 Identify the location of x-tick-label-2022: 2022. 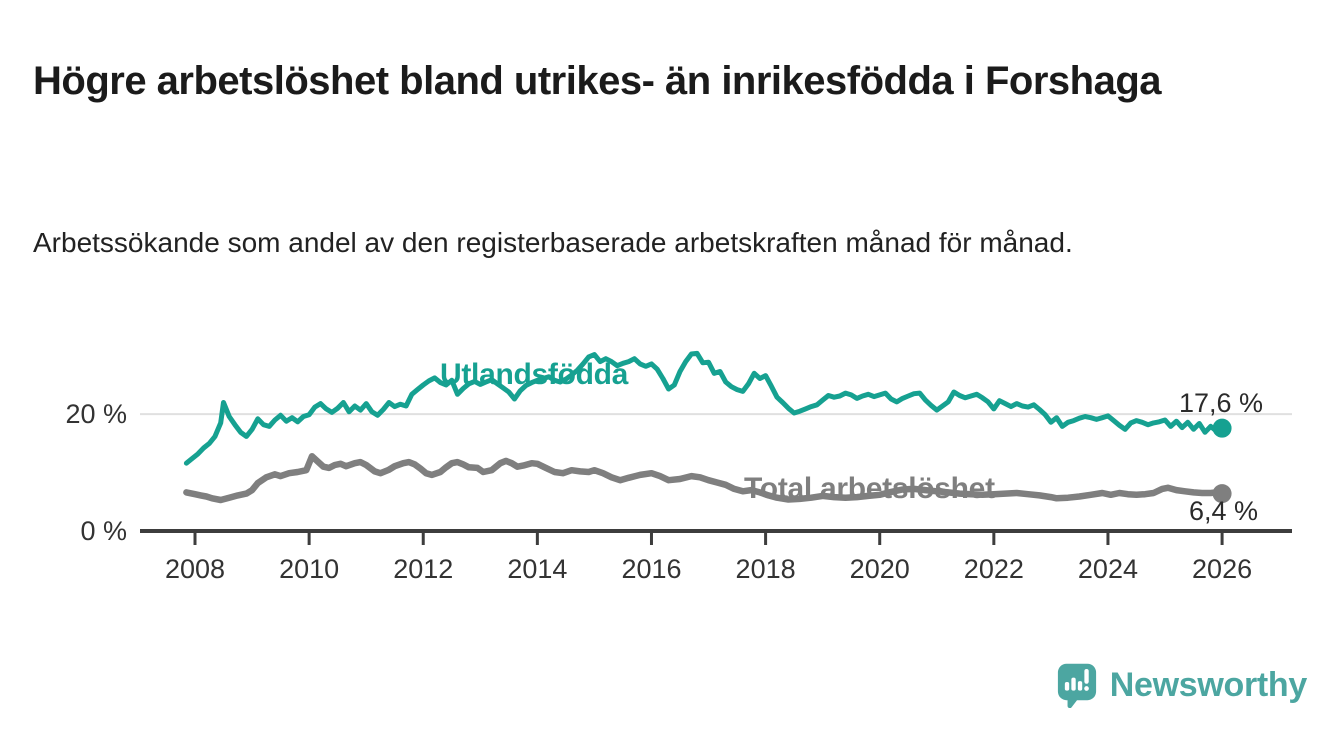
(994, 569).